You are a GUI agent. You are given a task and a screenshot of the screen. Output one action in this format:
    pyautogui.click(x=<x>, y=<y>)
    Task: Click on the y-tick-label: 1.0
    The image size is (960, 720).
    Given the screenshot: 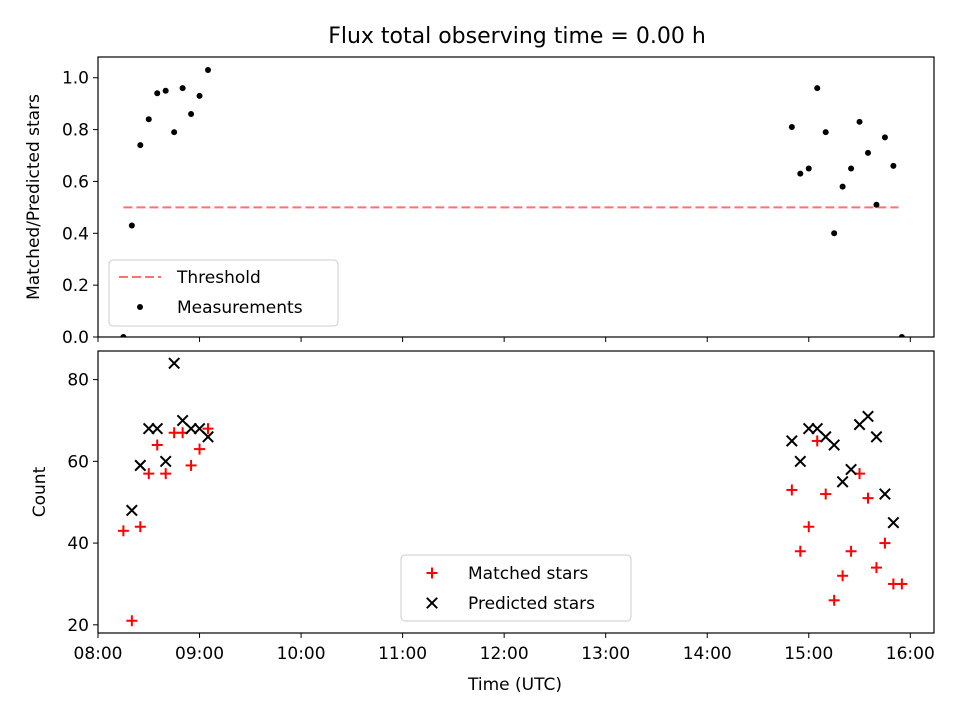 What is the action you would take?
    pyautogui.click(x=75, y=79)
    